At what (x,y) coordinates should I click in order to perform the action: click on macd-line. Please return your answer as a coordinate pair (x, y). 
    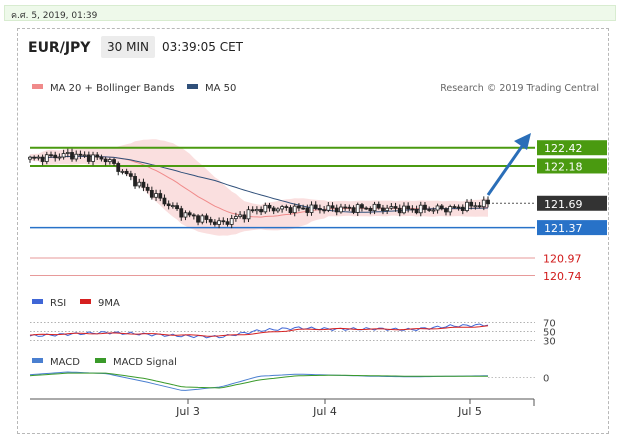
    Looking at the image, I should click on (259, 381).